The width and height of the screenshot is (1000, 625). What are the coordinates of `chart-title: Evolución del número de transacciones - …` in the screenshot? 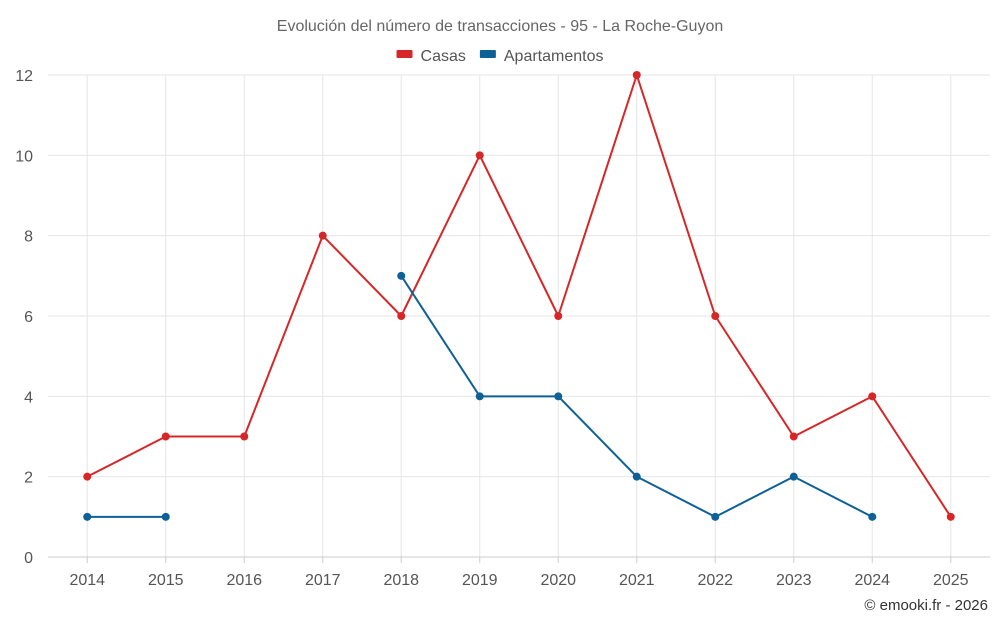 It's located at (500, 26).